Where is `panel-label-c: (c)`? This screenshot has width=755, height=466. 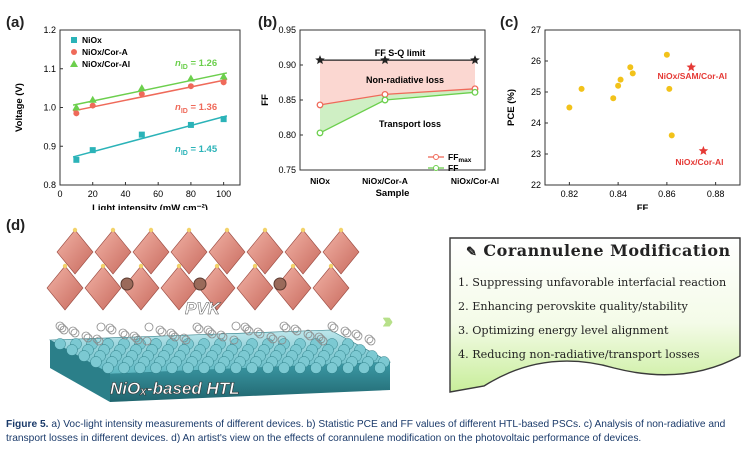 panel-label-c: (c) is located at coordinates (509, 22).